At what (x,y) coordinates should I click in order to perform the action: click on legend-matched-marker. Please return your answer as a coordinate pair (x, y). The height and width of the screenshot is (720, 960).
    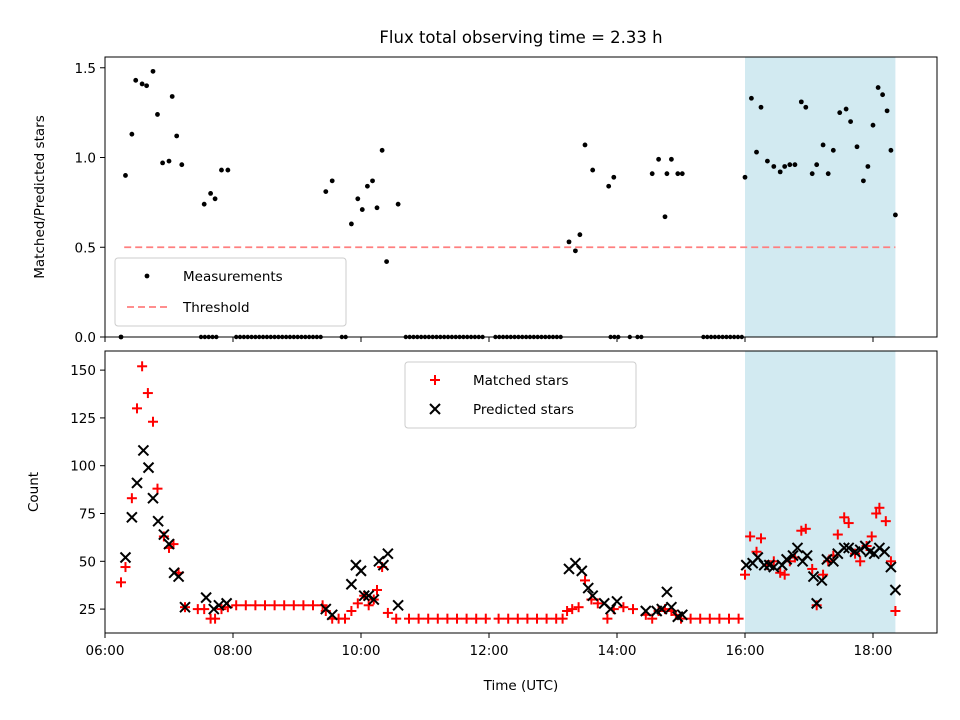
    Looking at the image, I should click on (435, 380).